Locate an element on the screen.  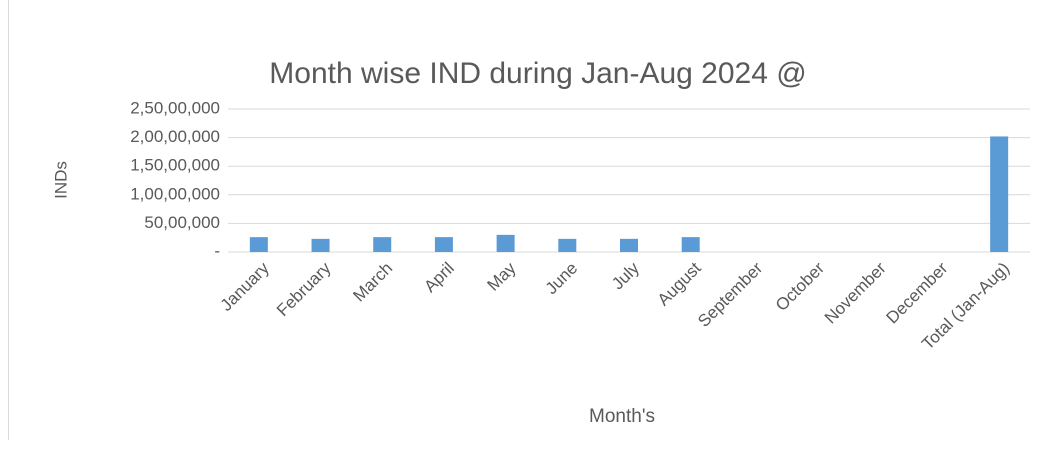
x-tick-label: April is located at coordinates (438, 277).